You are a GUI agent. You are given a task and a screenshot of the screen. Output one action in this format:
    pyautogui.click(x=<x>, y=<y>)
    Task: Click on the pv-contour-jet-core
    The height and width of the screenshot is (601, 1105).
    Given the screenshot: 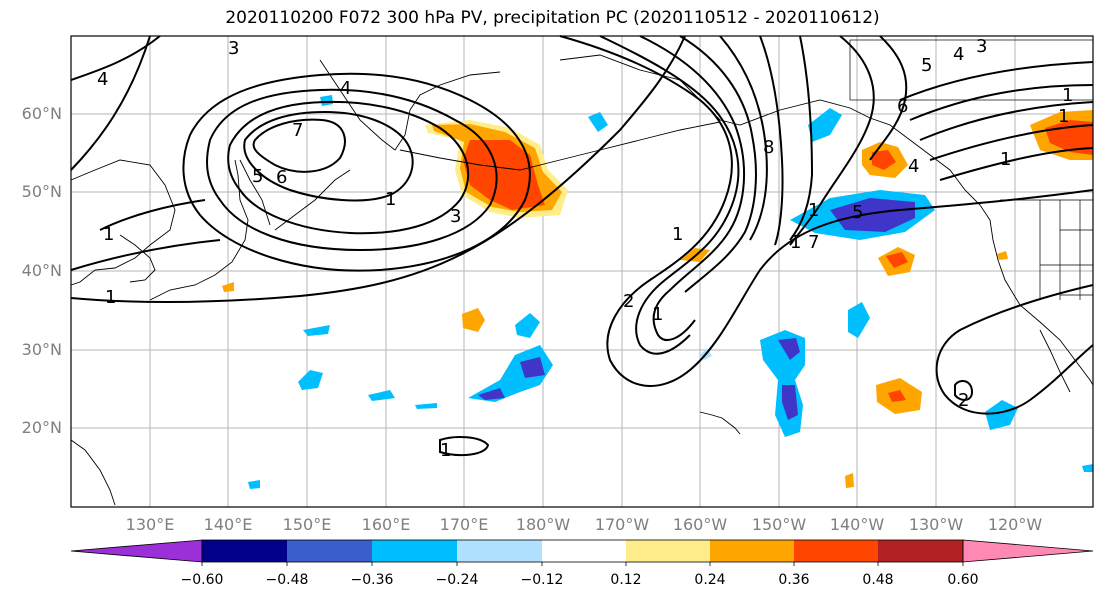 What is the action you would take?
    pyautogui.click(x=832, y=140)
    